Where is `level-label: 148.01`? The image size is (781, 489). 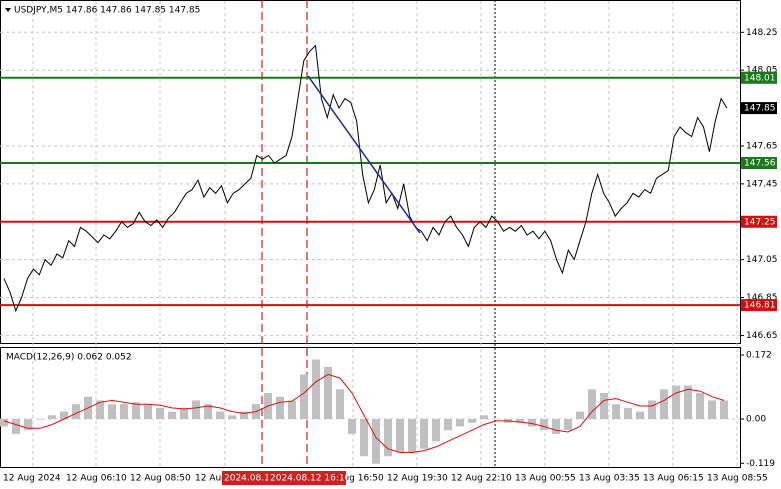
level-label: 148.01 is located at coordinates (760, 78).